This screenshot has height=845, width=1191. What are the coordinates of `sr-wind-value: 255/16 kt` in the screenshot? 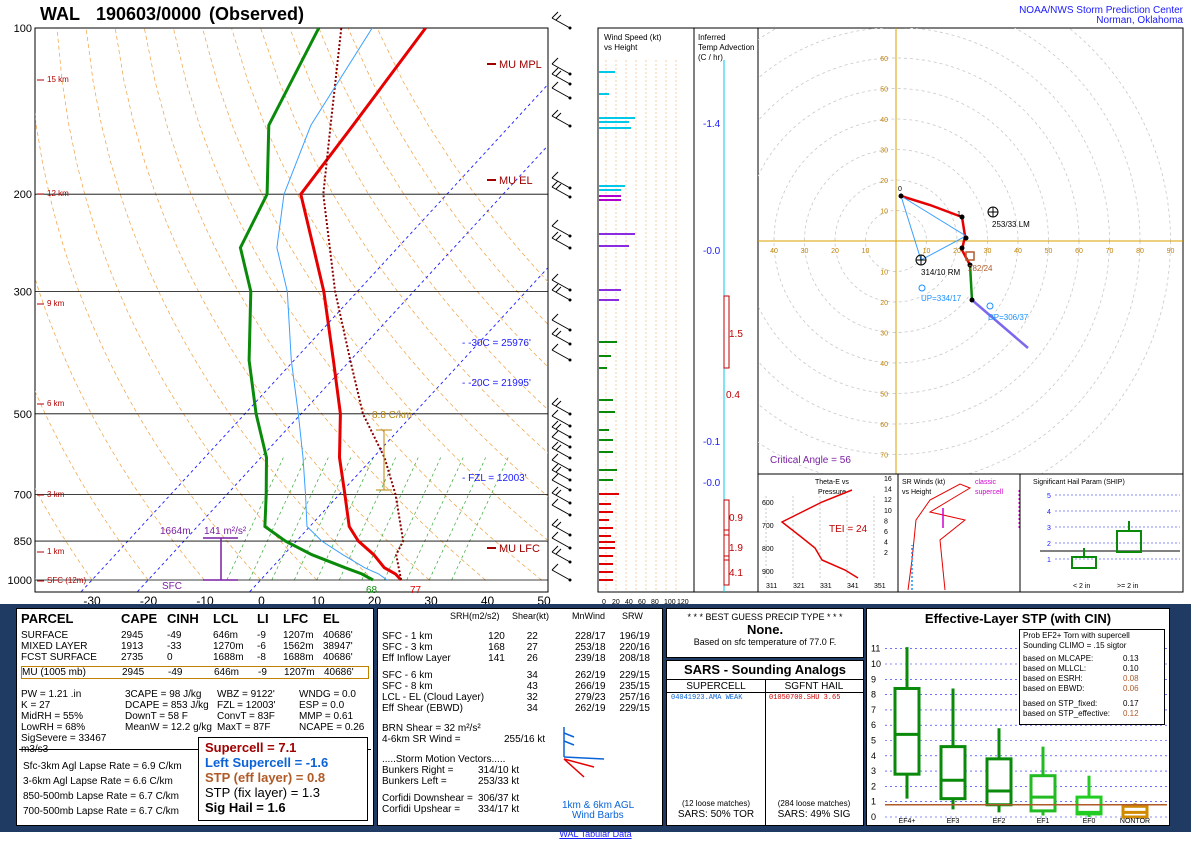 It's located at (525, 739).